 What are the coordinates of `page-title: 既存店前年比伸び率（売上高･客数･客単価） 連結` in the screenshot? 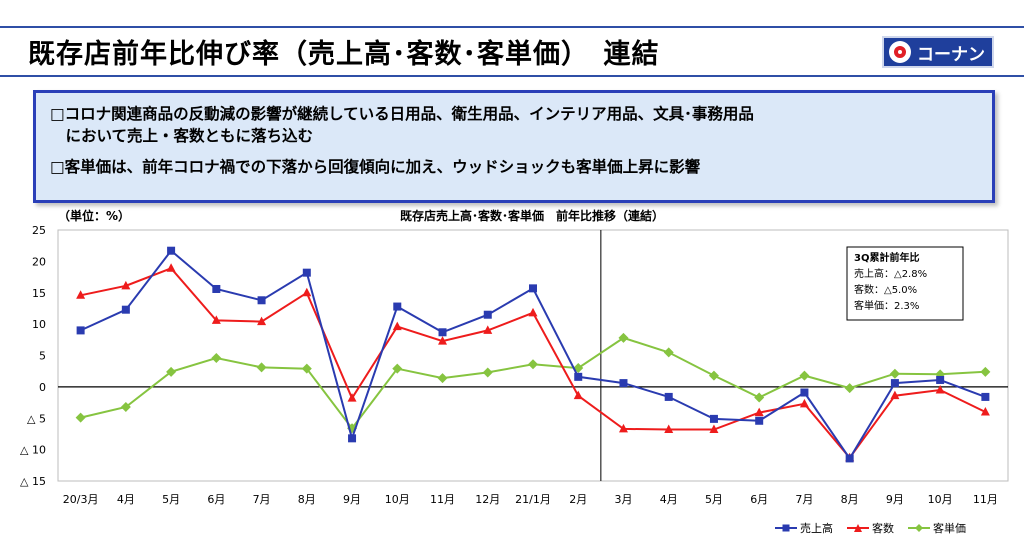 It's located at (344, 54).